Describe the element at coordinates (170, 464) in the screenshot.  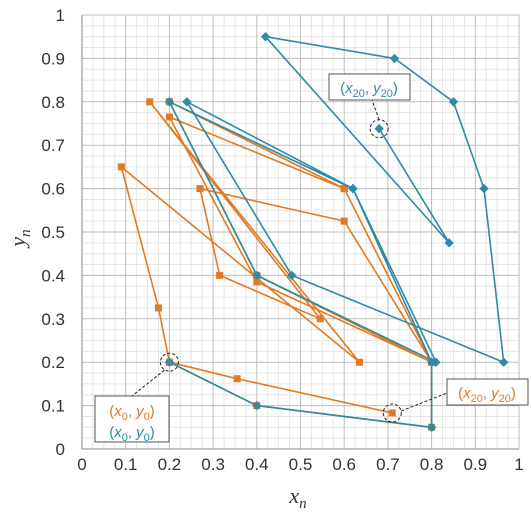
I see `x-tick-label: 0.2` at that location.